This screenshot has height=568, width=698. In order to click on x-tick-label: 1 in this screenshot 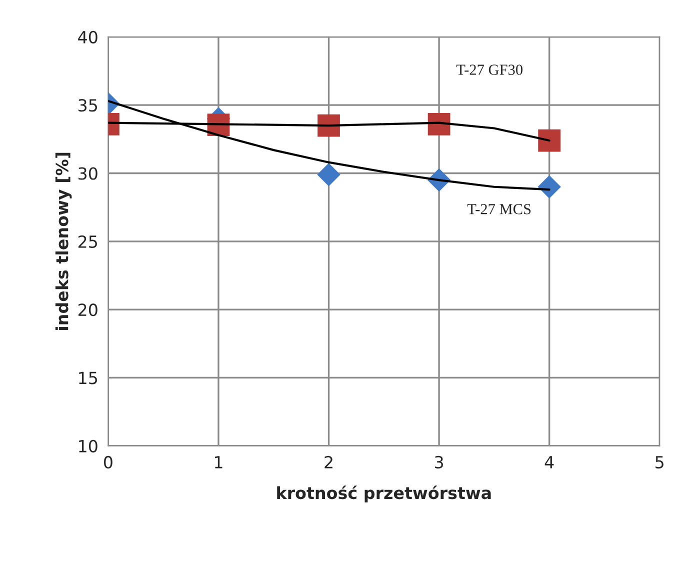, I will do `click(218, 462)`.